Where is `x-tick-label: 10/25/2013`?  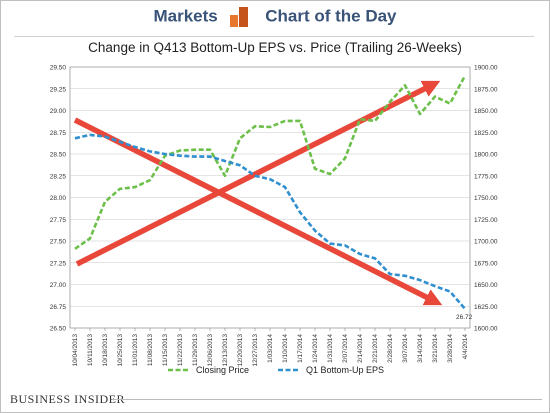
x-tick-label: 10/25/2013 is located at coordinates (120, 350).